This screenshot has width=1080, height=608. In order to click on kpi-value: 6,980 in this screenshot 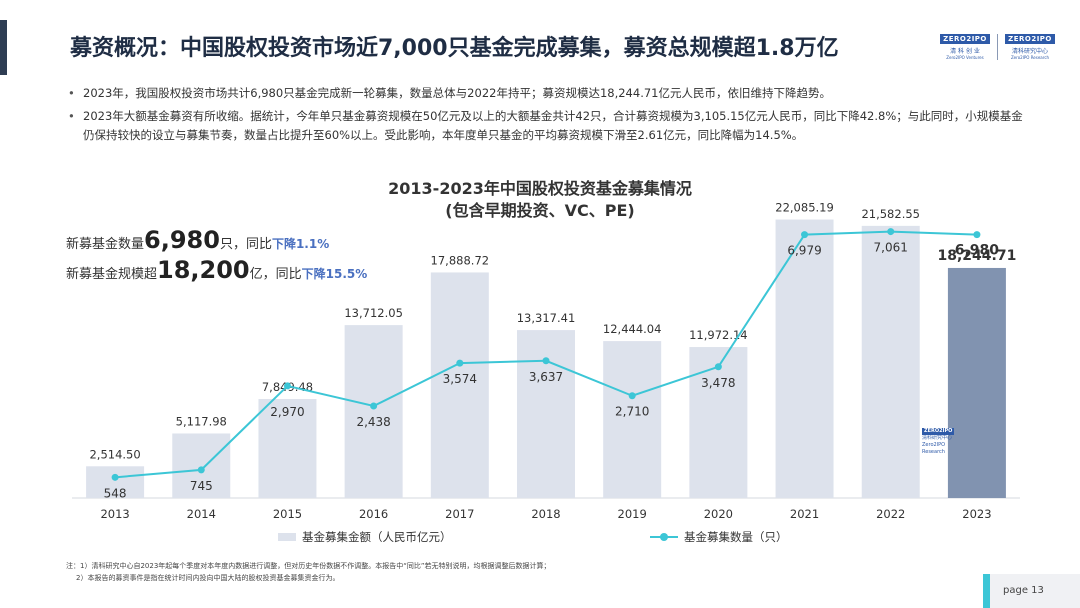, I will do `click(182, 240)`.